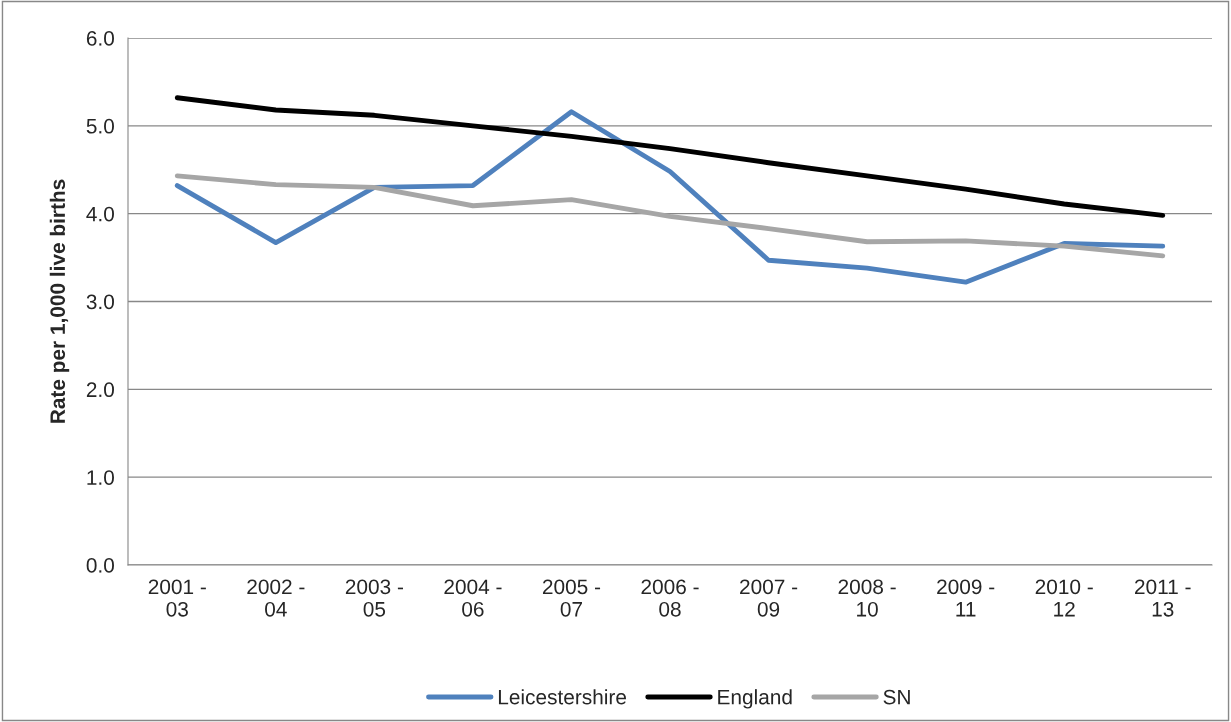 The height and width of the screenshot is (722, 1231). Describe the element at coordinates (276, 598) in the screenshot. I see `x-tick-label: 2002 - 04` at that location.